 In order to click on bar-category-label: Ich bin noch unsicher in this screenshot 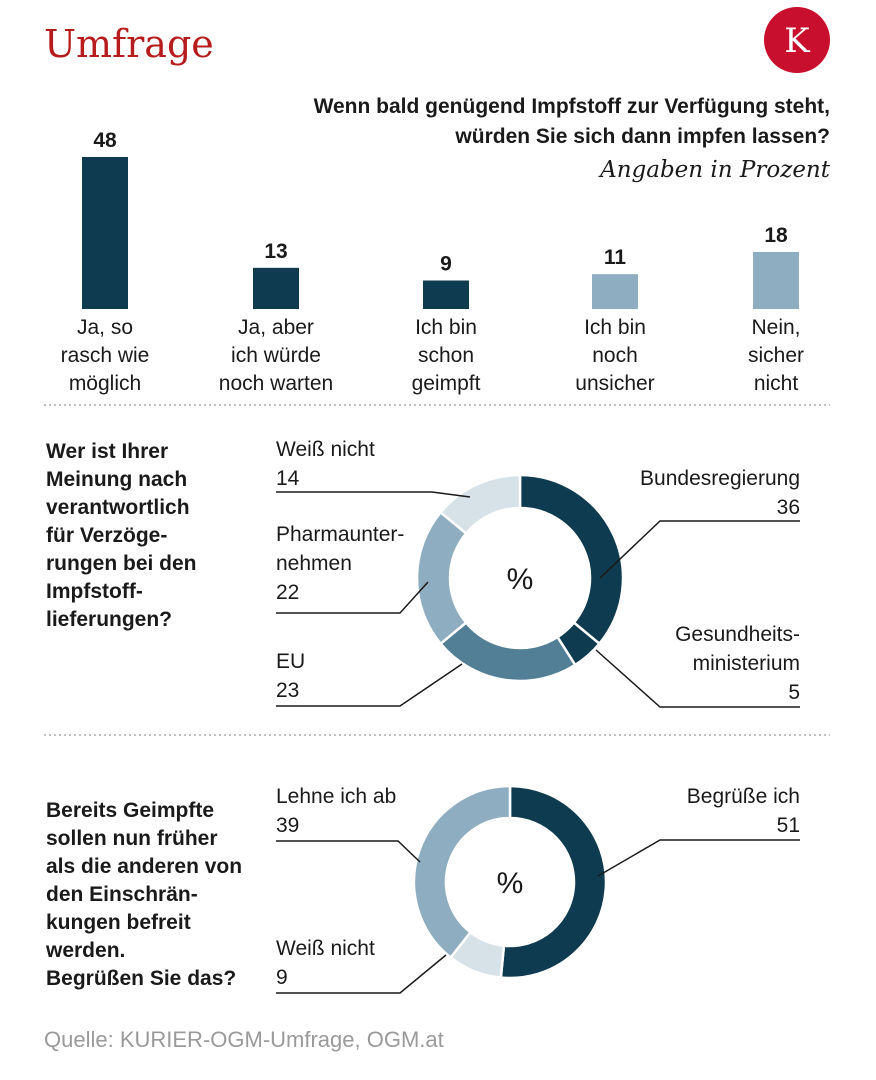, I will do `click(614, 355)`.